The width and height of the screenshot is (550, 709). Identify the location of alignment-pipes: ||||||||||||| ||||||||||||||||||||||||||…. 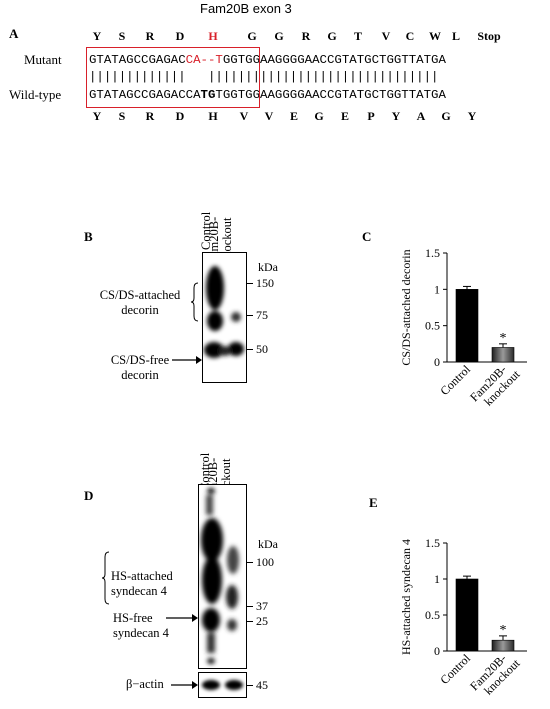
(264, 77).